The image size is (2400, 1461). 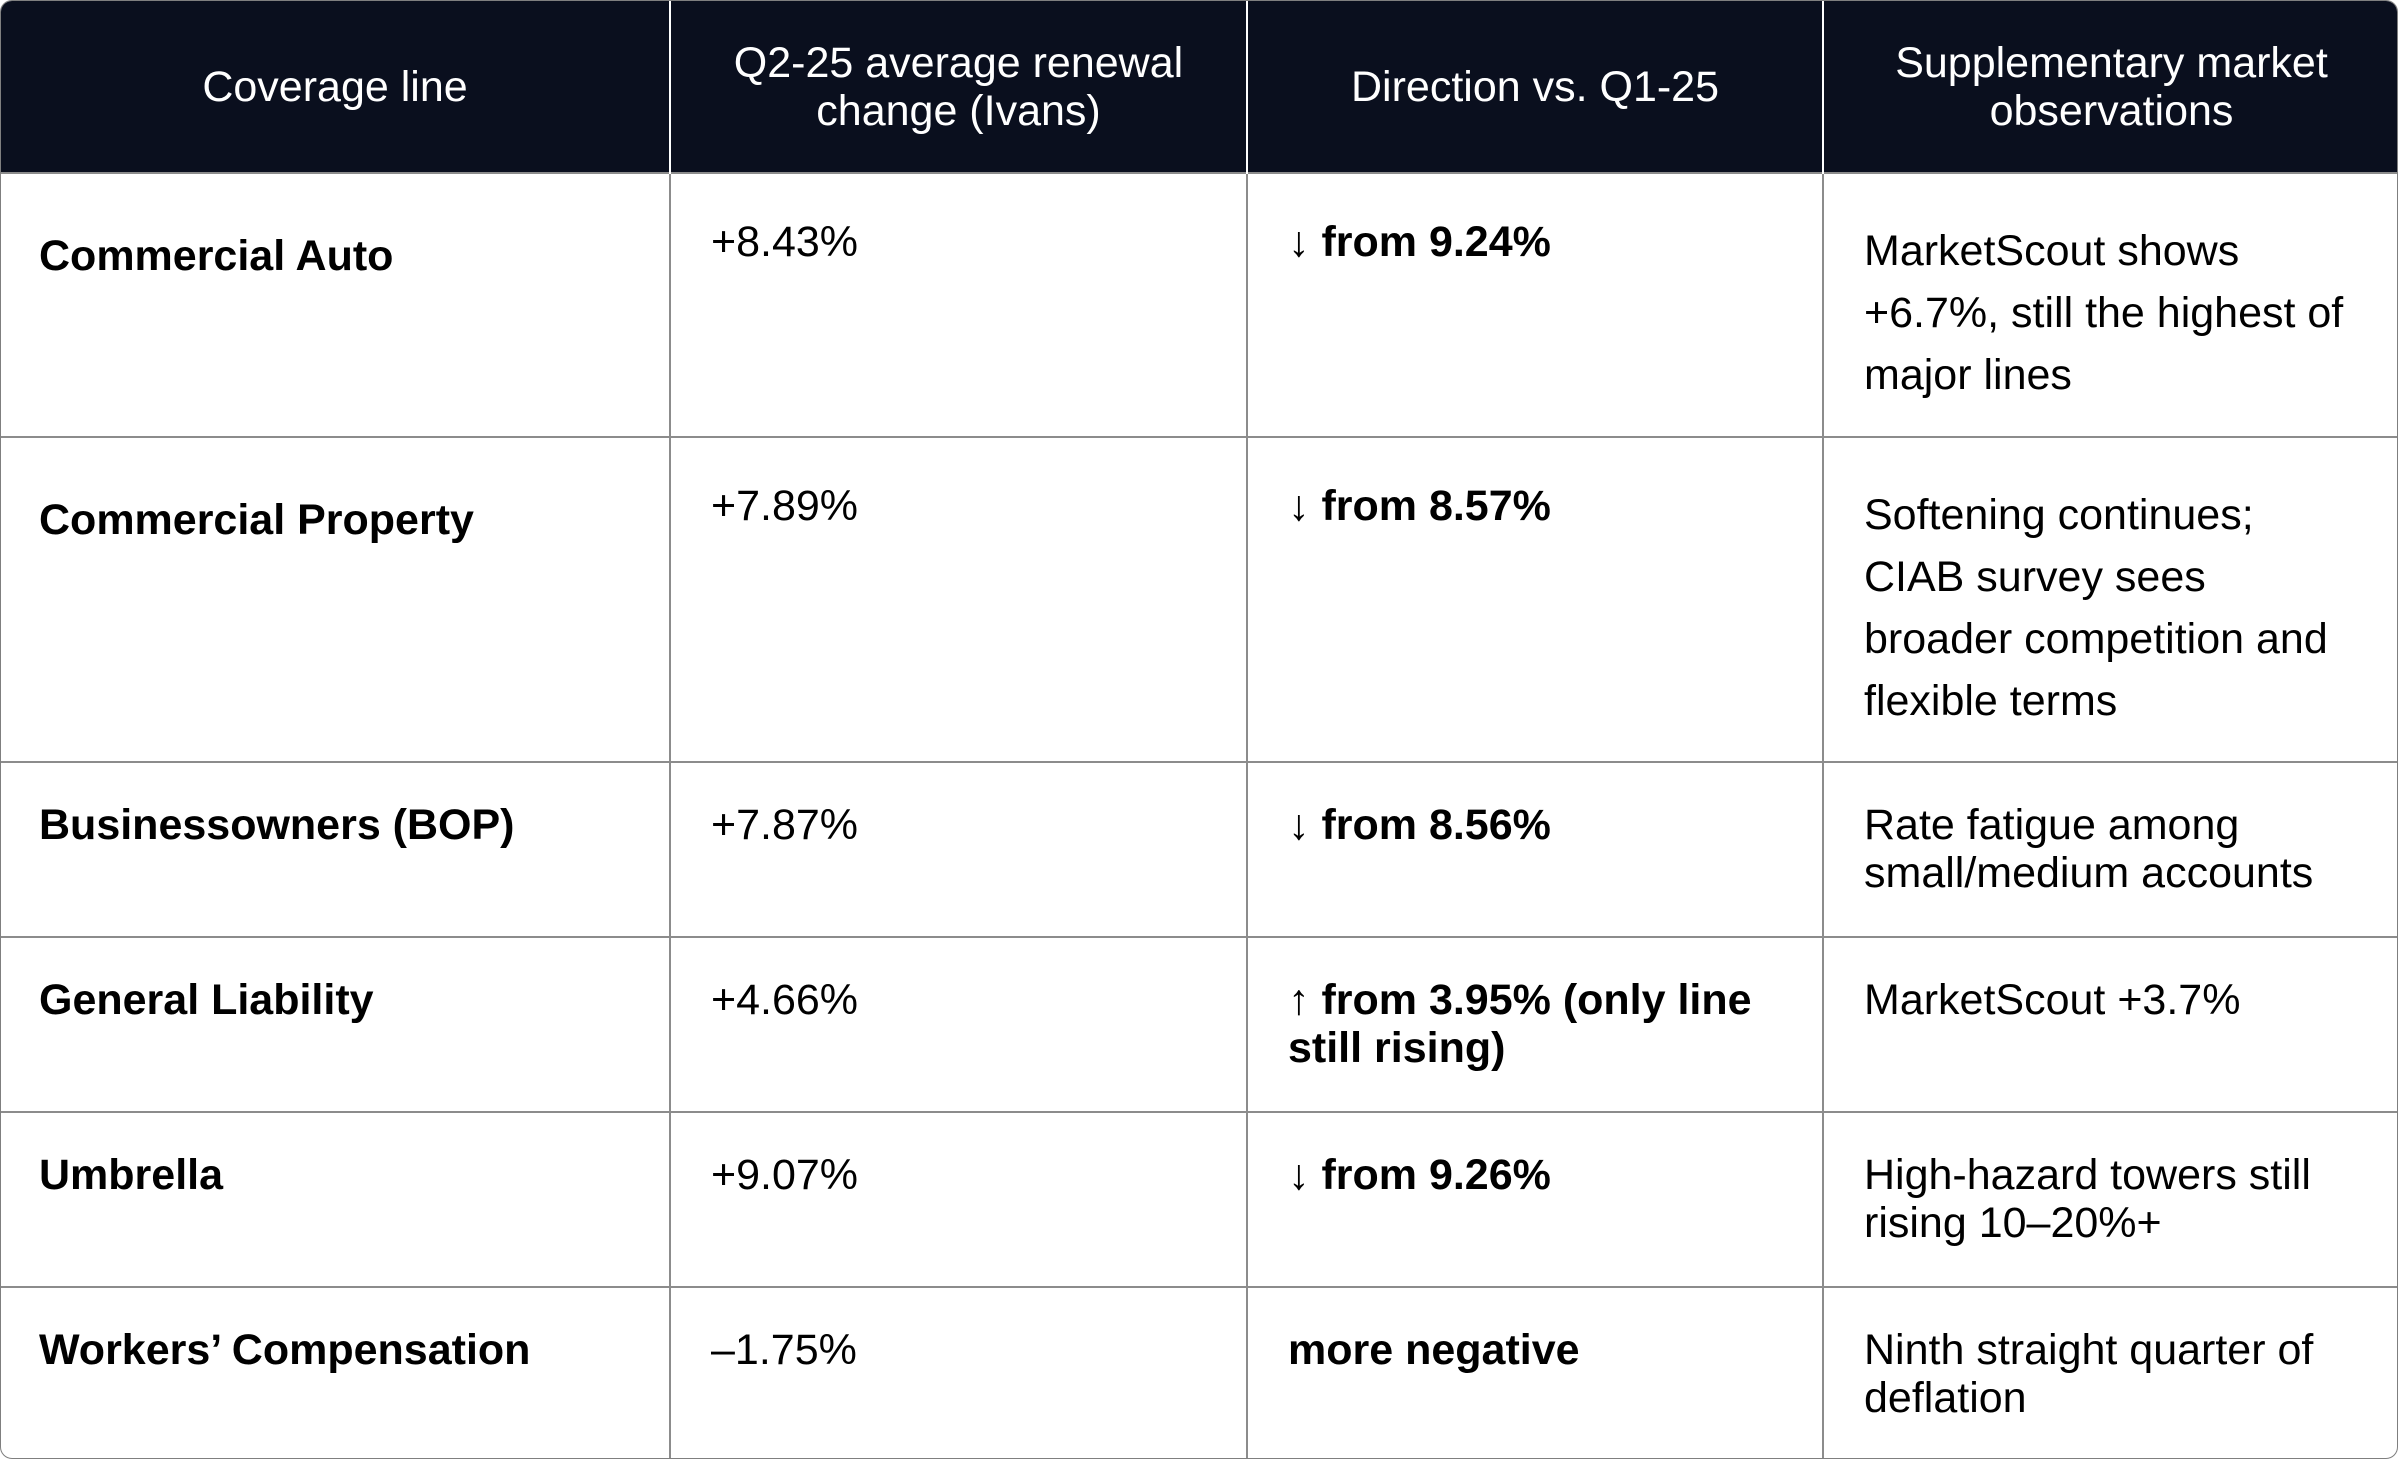 What do you see at coordinates (959, 1024) in the screenshot?
I see `renewal-change-cell: +4.66%` at bounding box center [959, 1024].